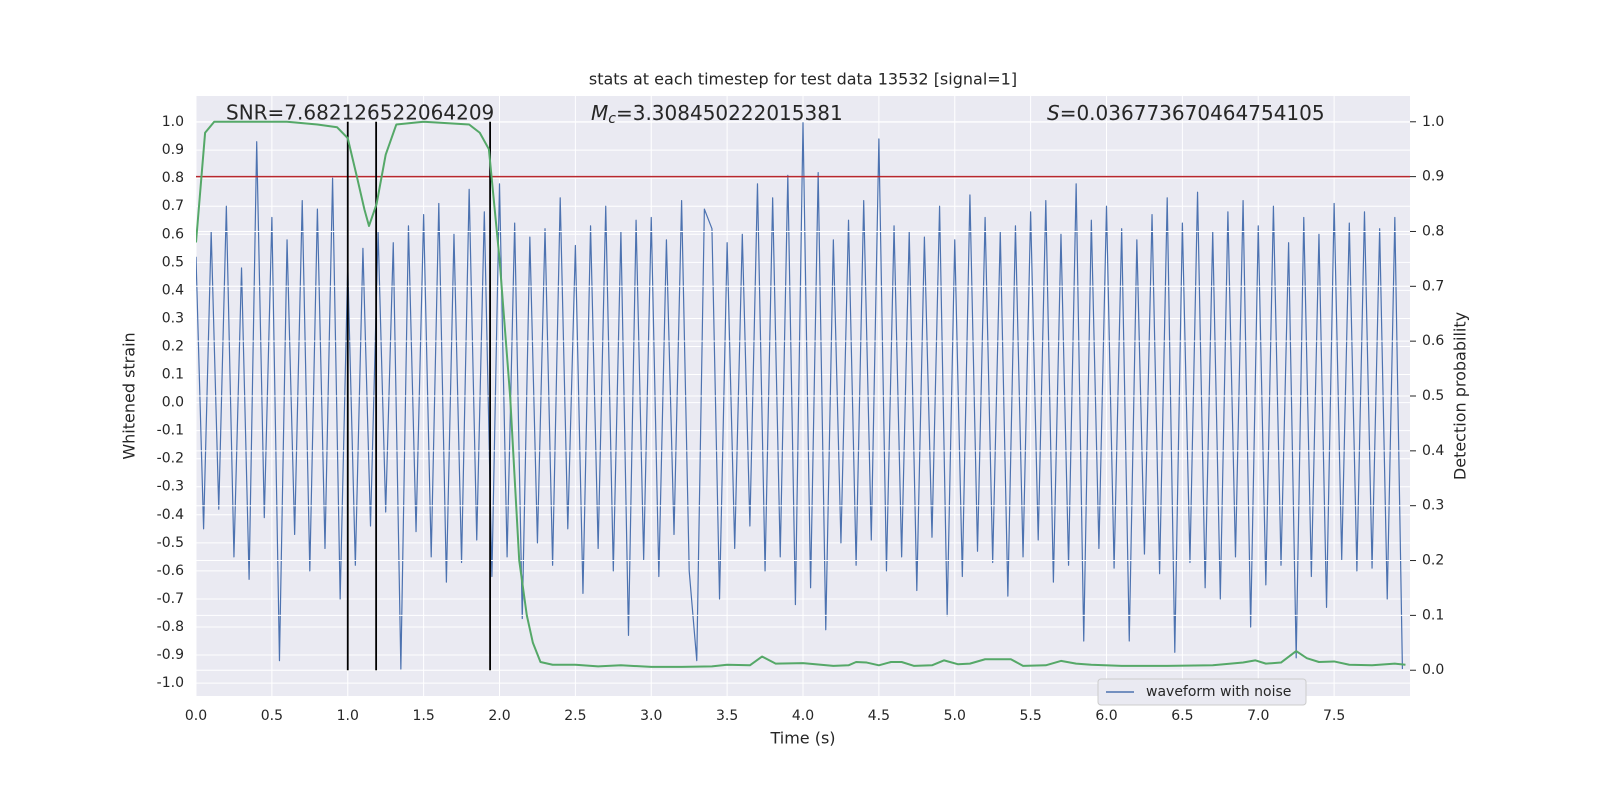  Describe the element at coordinates (170, 571) in the screenshot. I see `y-tick-label: -0.6` at that location.